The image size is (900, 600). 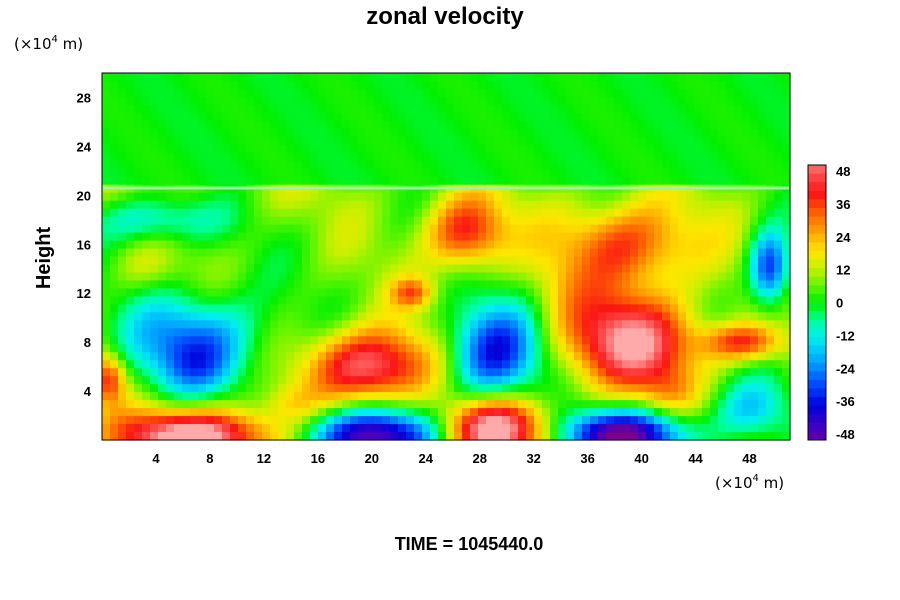 What do you see at coordinates (84, 146) in the screenshot?
I see `y-tick-label: 24` at bounding box center [84, 146].